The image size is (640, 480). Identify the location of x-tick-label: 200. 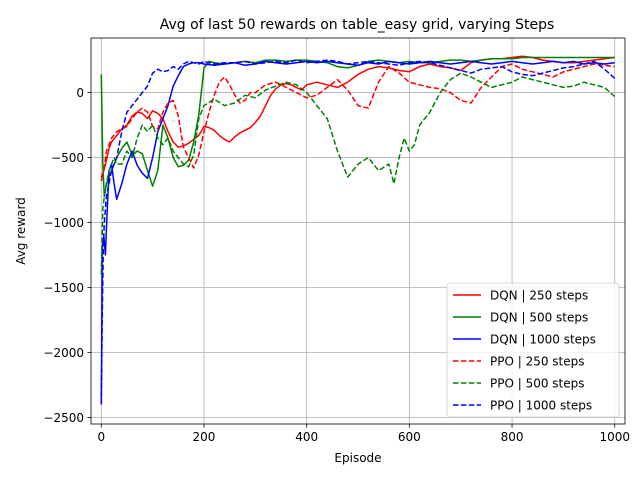
(204, 437).